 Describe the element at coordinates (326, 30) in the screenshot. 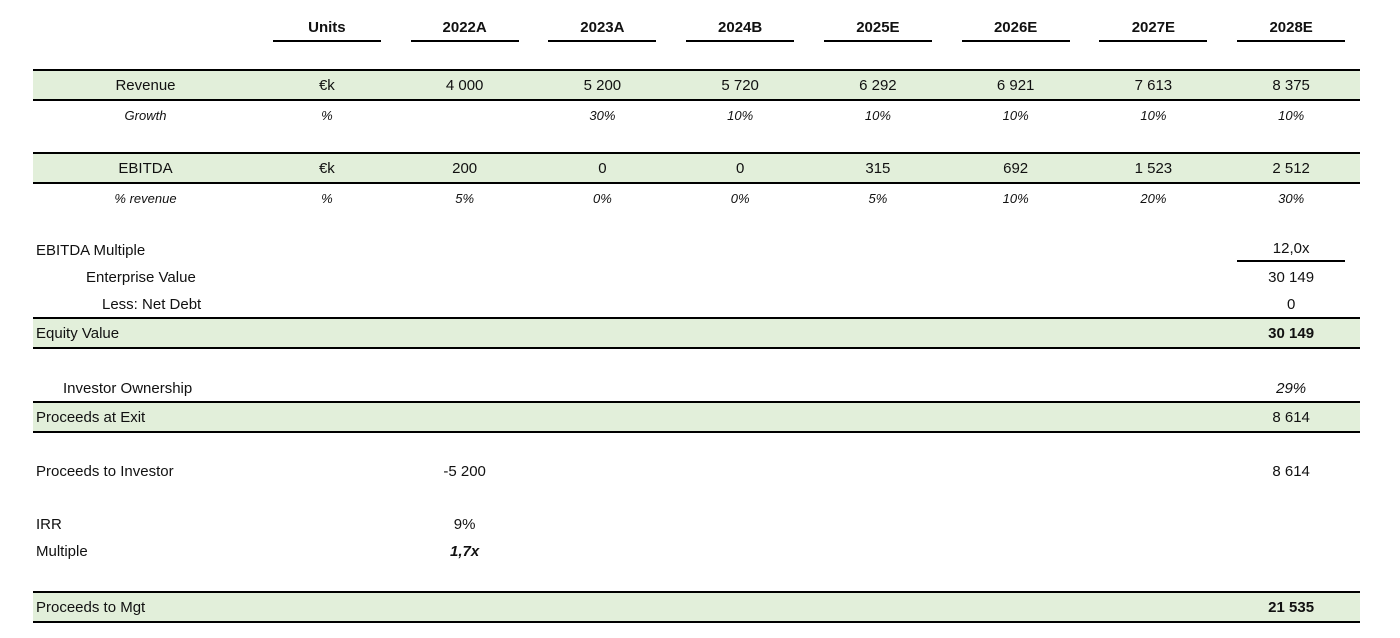

I see `column-header-label: Units` at that location.